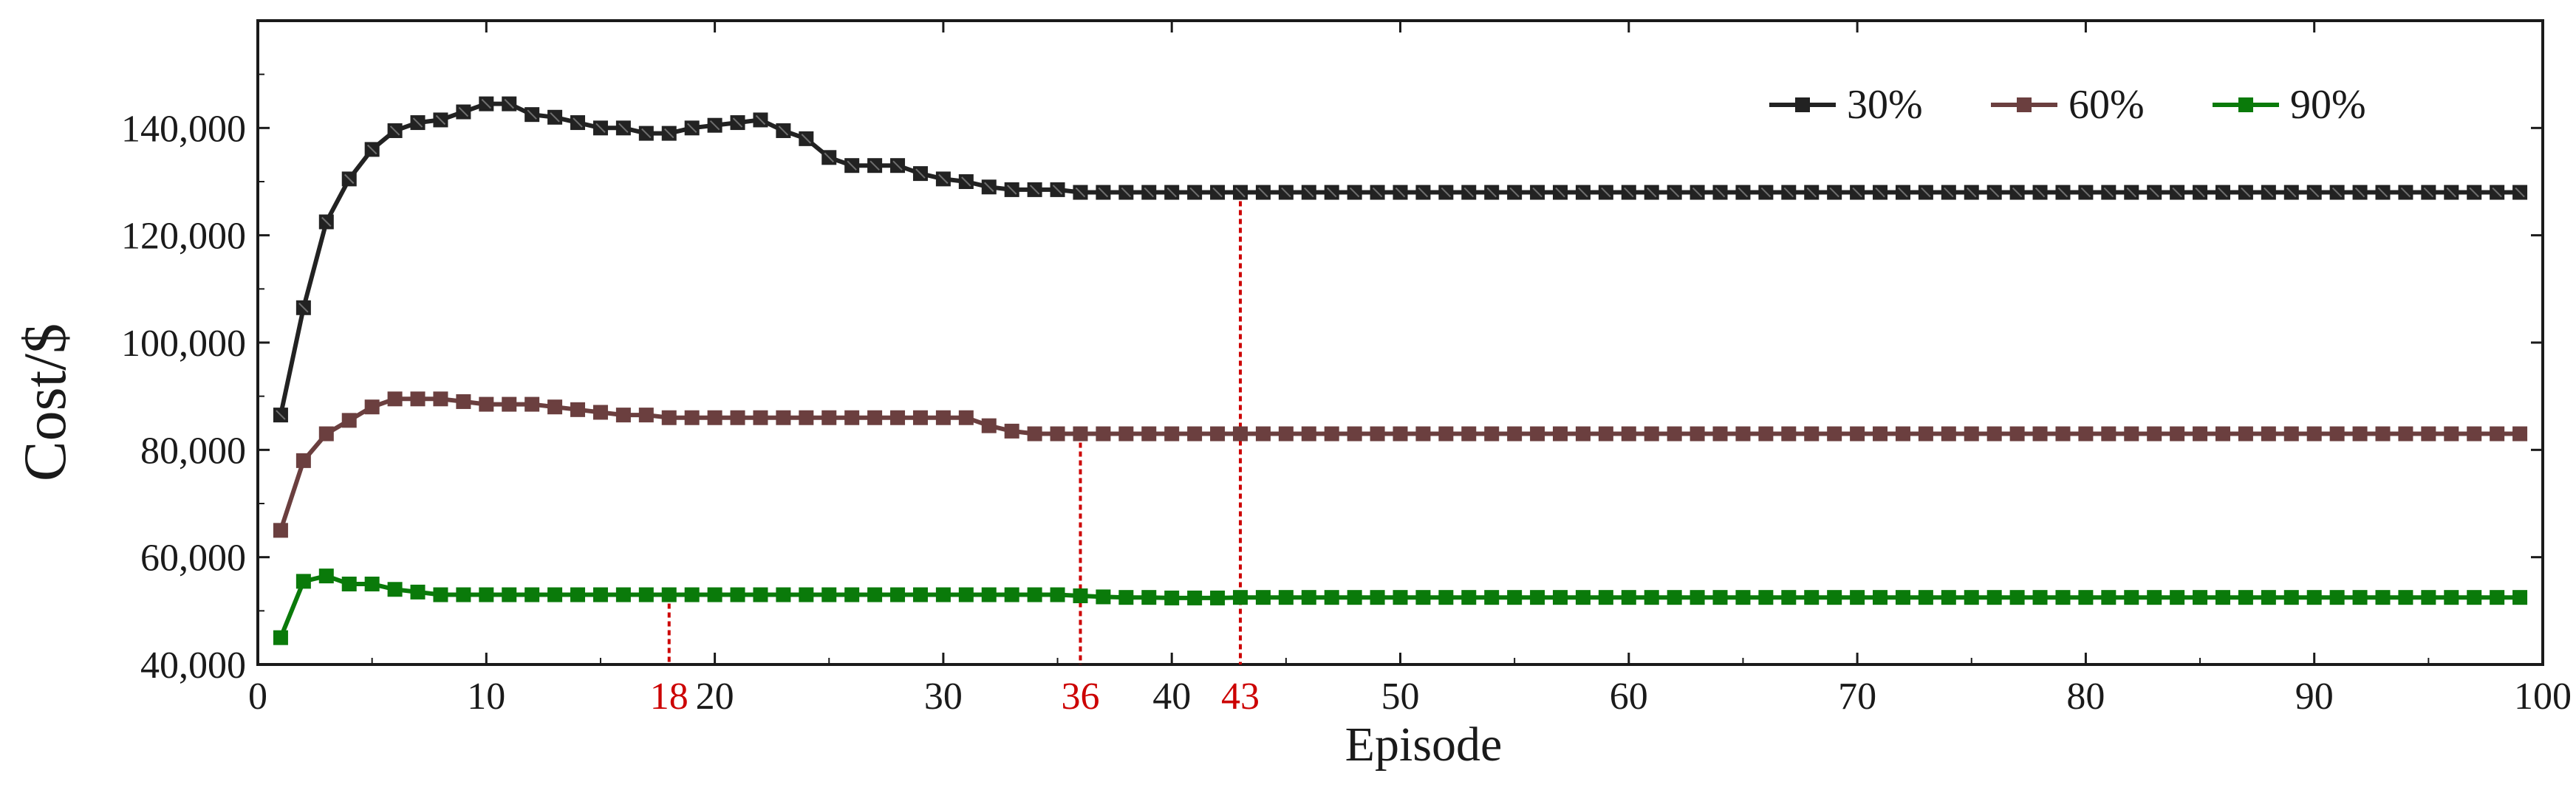  What do you see at coordinates (193, 666) in the screenshot?
I see `y-tick-label: 40,000` at bounding box center [193, 666].